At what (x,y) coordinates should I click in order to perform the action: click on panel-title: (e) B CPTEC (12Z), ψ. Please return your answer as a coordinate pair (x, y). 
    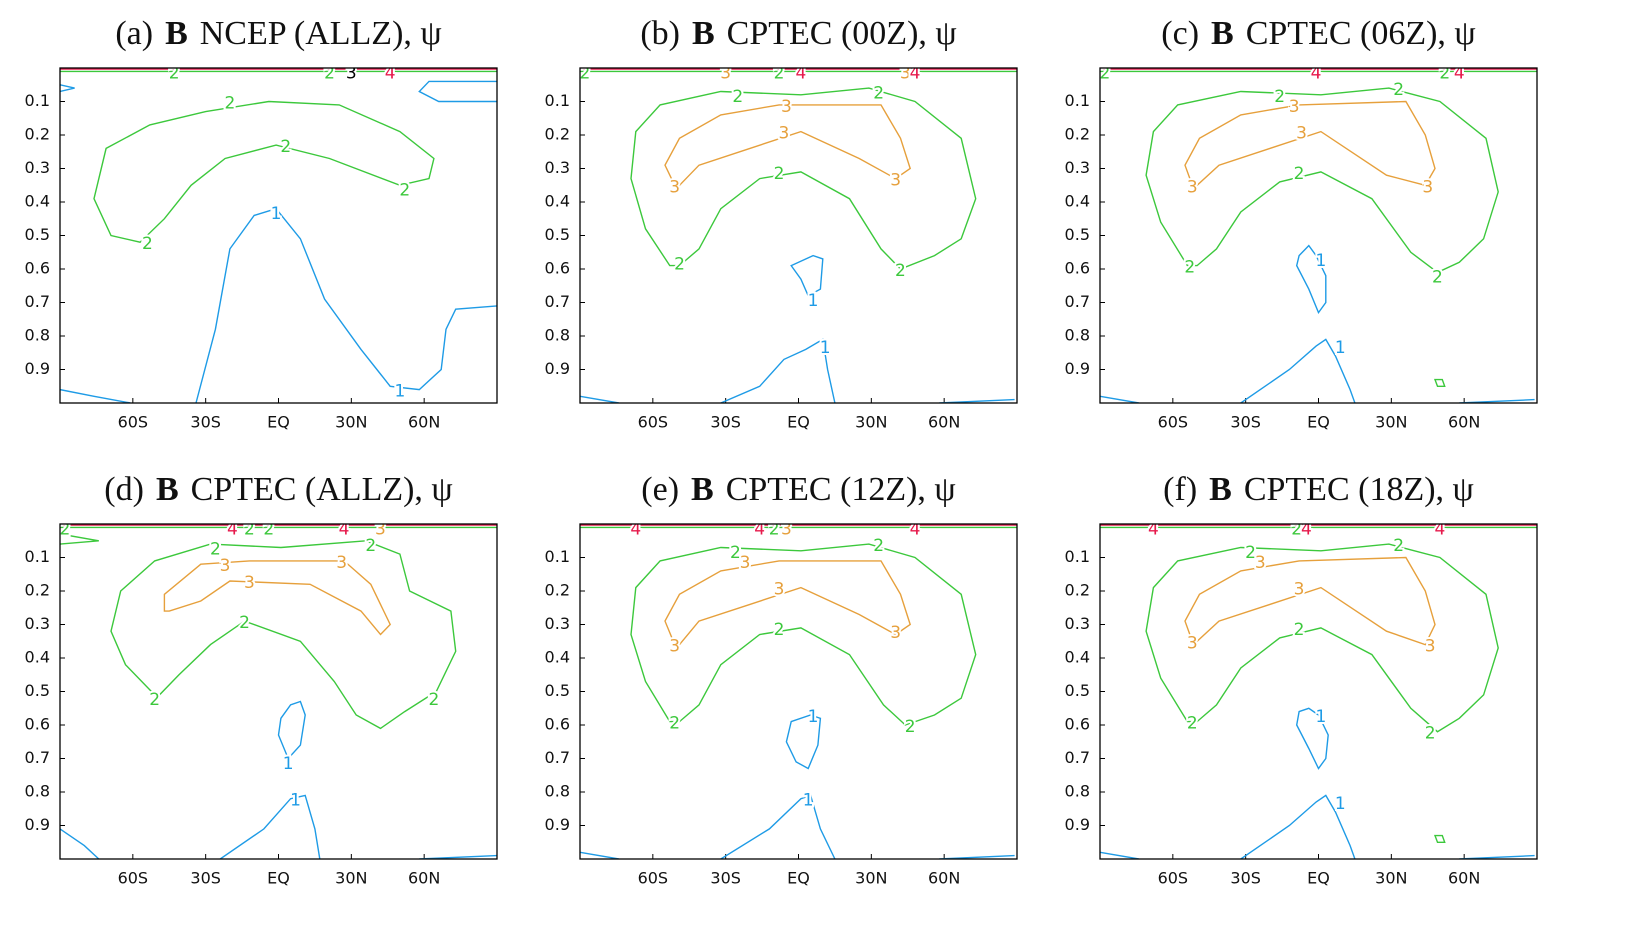
    Looking at the image, I should click on (798, 489).